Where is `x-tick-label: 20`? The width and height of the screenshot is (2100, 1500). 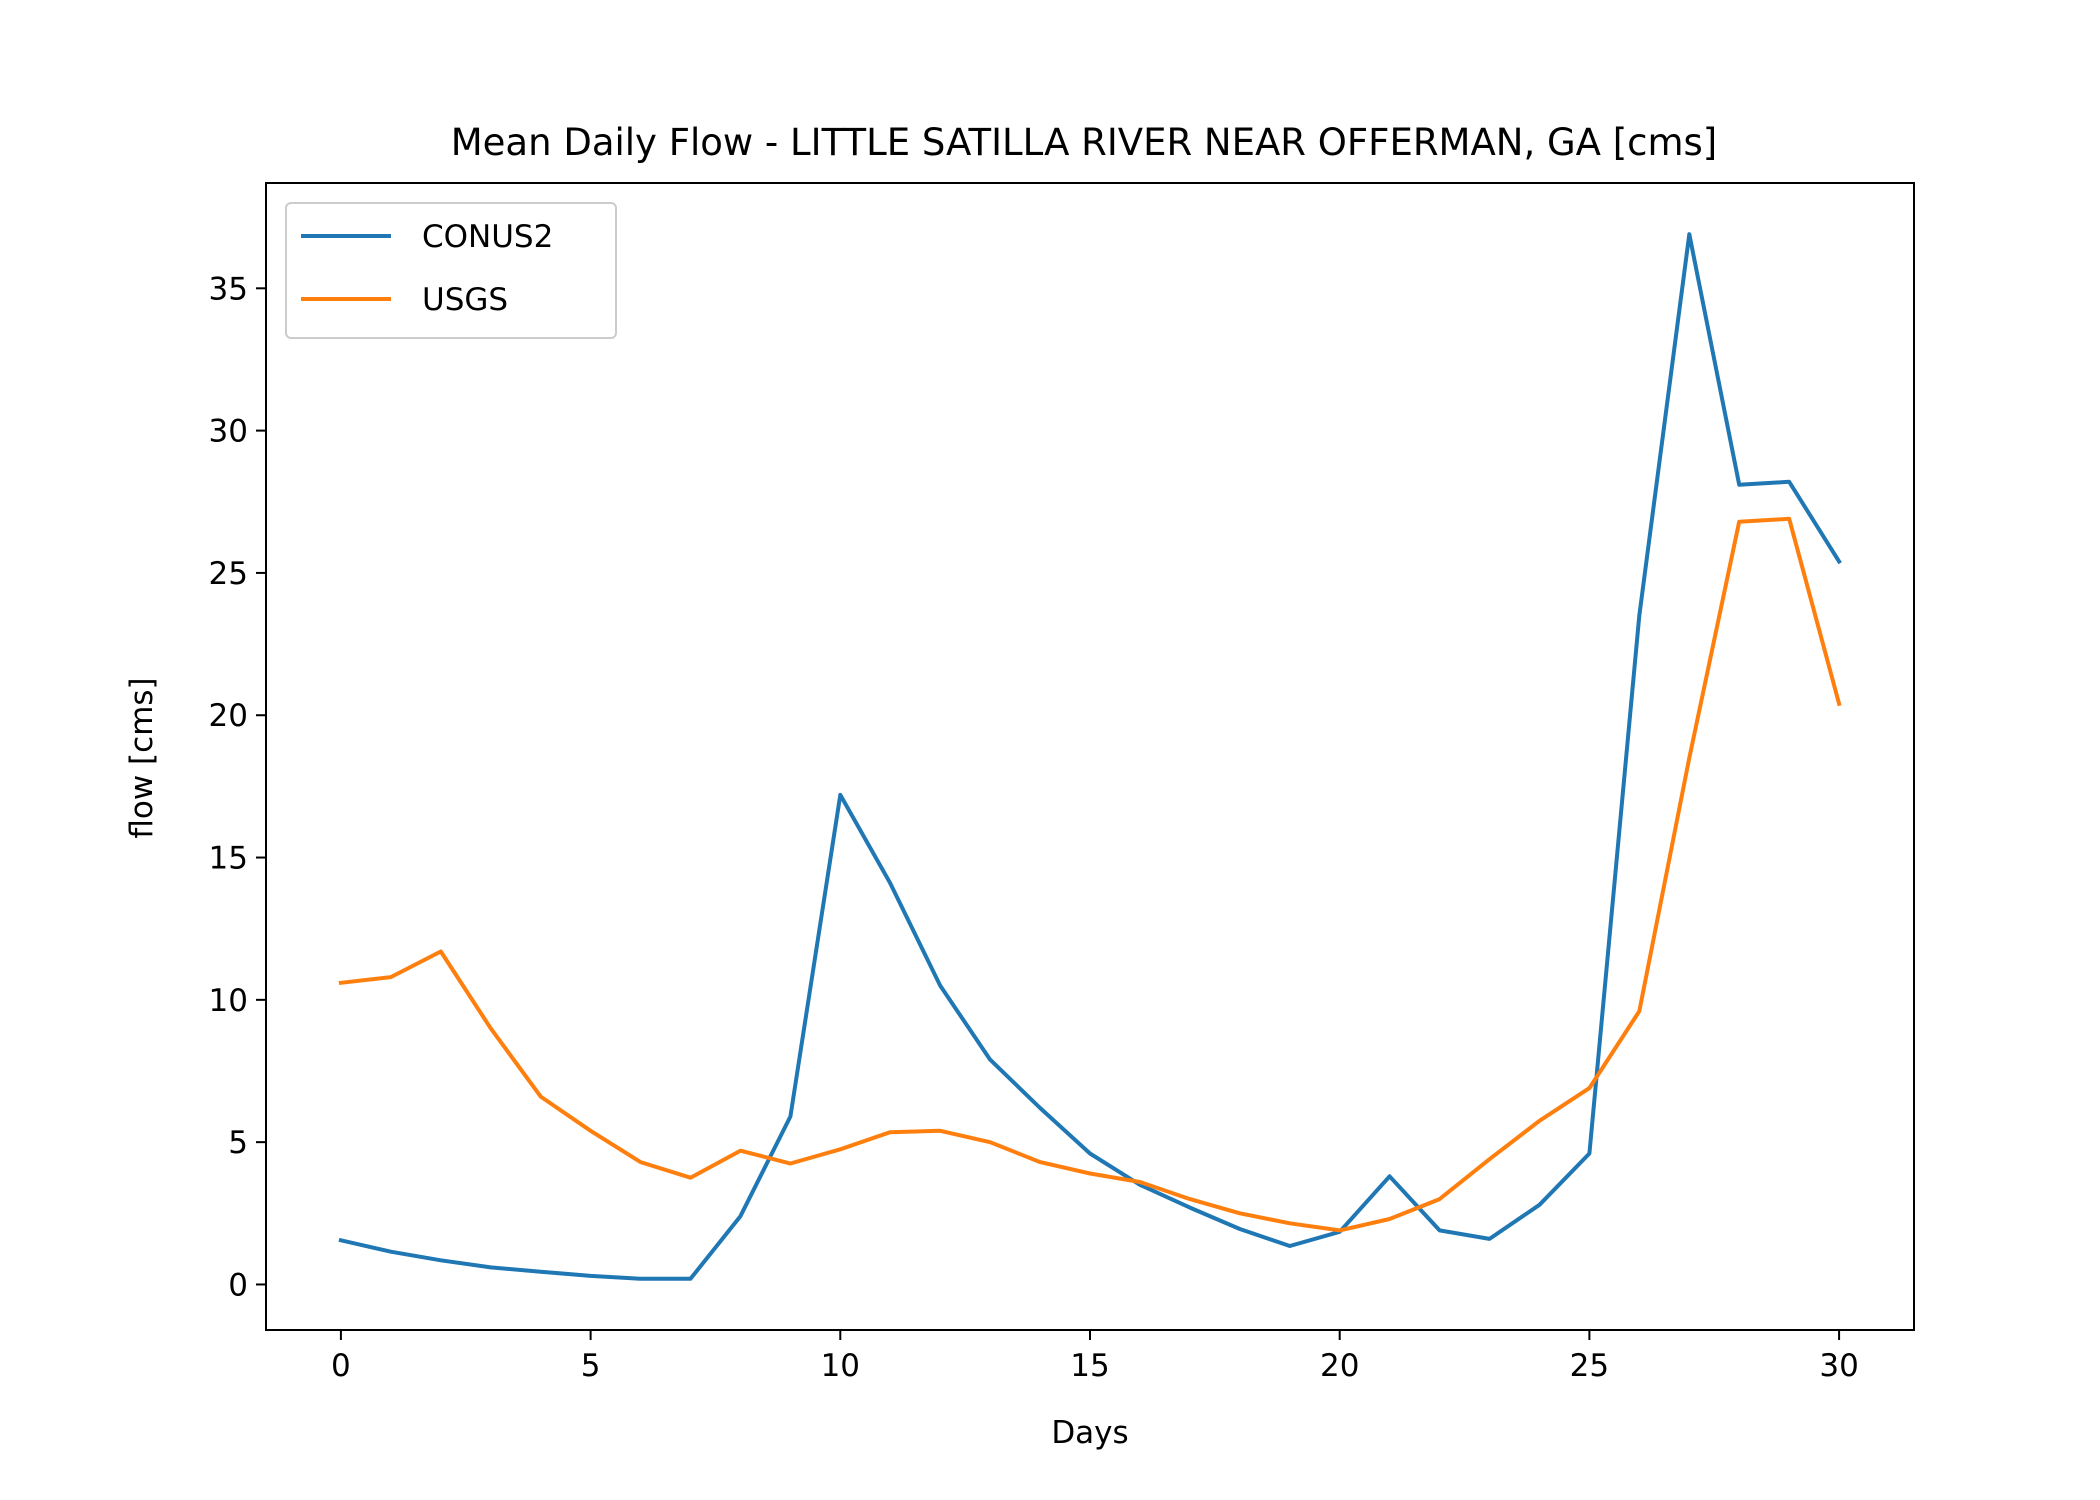
x-tick-label: 20 is located at coordinates (1339, 1366).